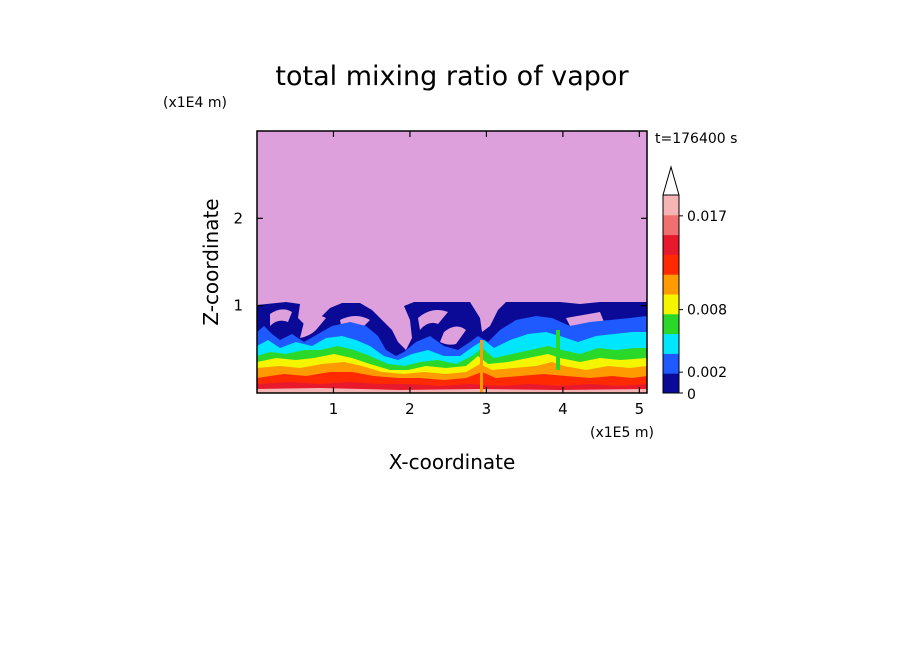 Image resolution: width=904 pixels, height=654 pixels. I want to click on x-tick-label: 5, so click(640, 409).